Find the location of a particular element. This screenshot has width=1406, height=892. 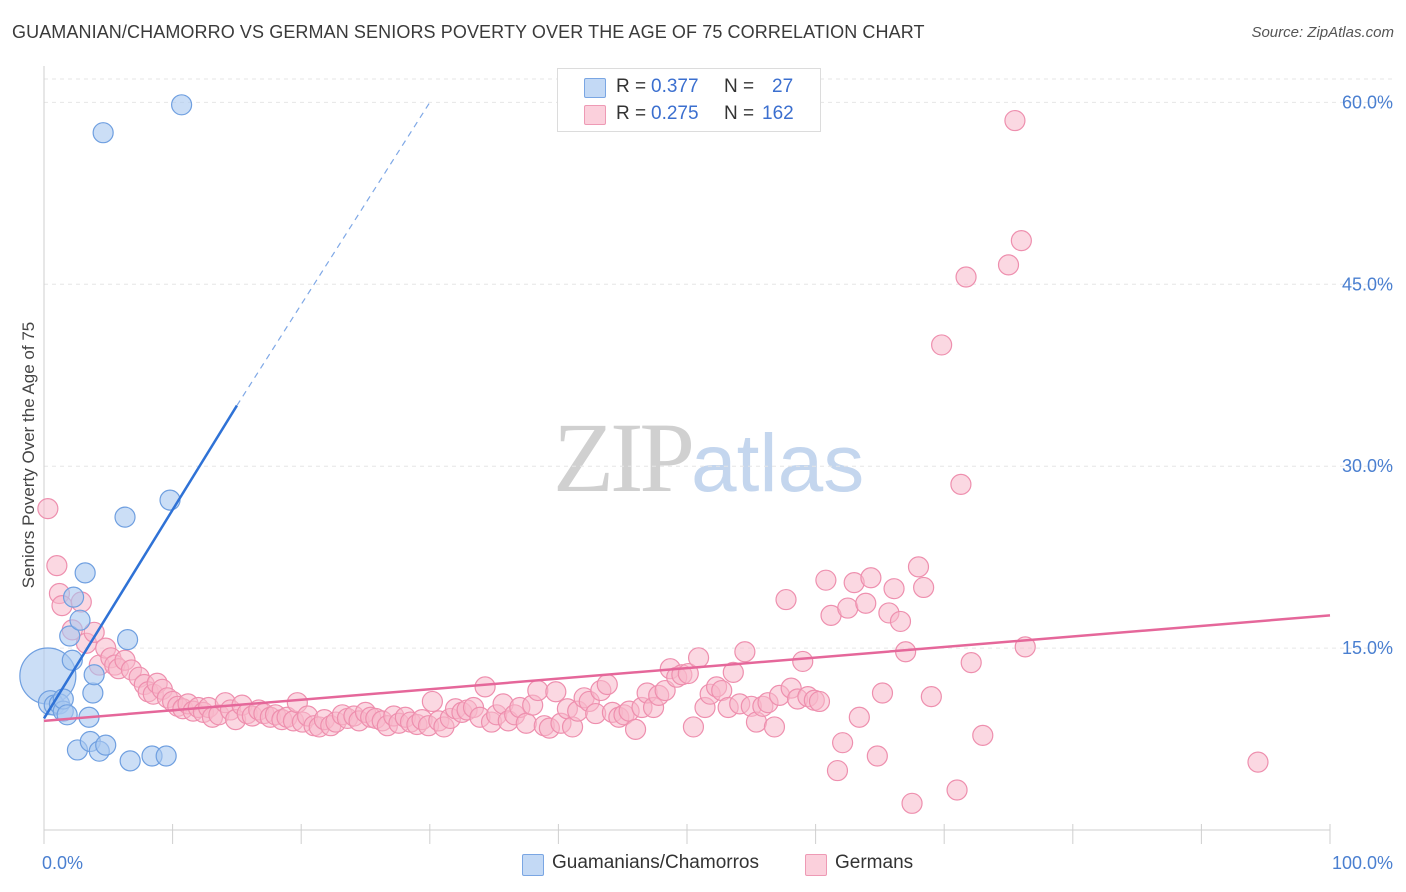

guamanians-trend-extension is located at coordinates (333, 254).